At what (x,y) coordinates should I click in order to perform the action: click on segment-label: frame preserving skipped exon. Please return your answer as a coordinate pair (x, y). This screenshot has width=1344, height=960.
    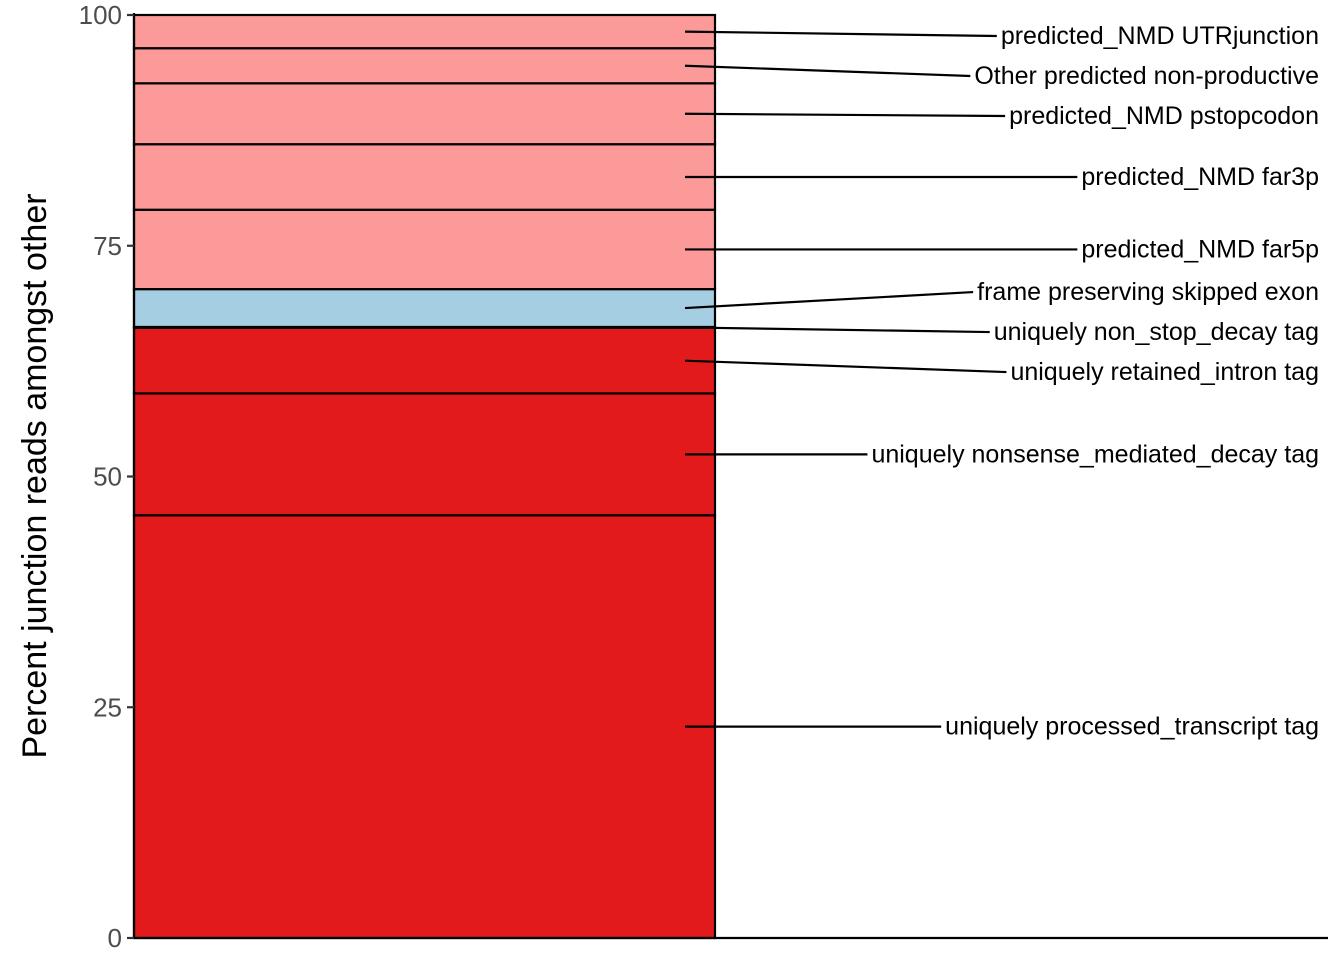
    Looking at the image, I should click on (1148, 292).